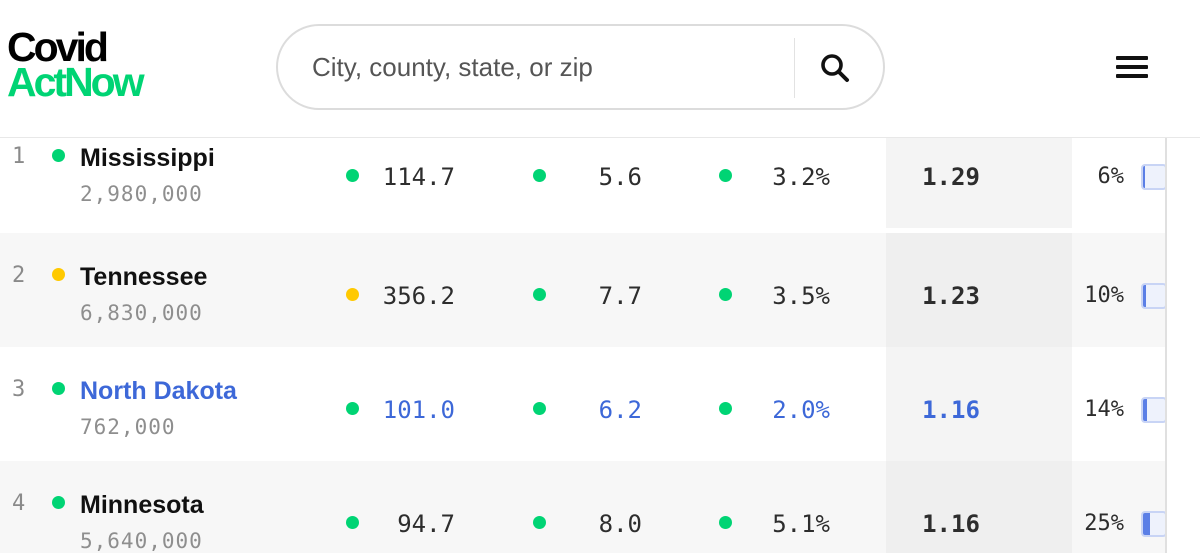  What do you see at coordinates (19, 275) in the screenshot?
I see `rank-number: 2` at bounding box center [19, 275].